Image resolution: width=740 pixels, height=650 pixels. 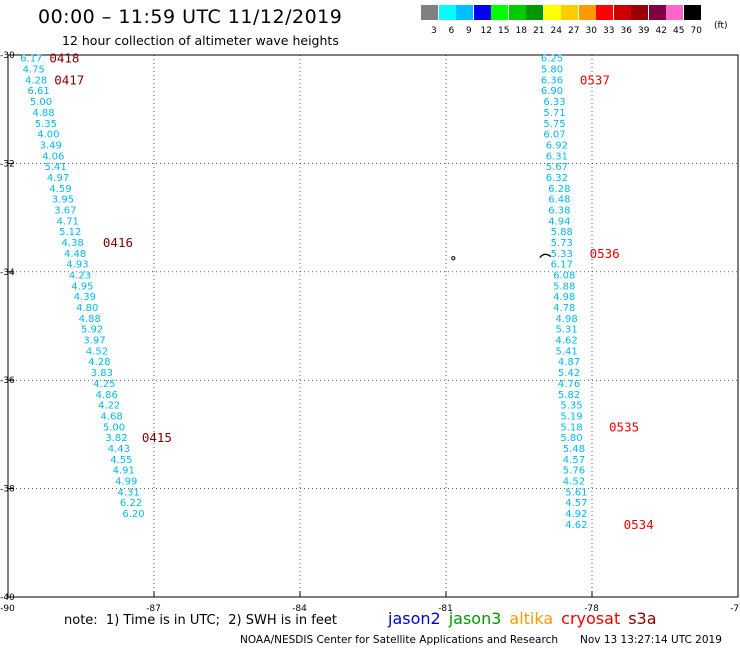 What do you see at coordinates (64, 58) in the screenshot?
I see `pass-time-label: 0418` at bounding box center [64, 58].